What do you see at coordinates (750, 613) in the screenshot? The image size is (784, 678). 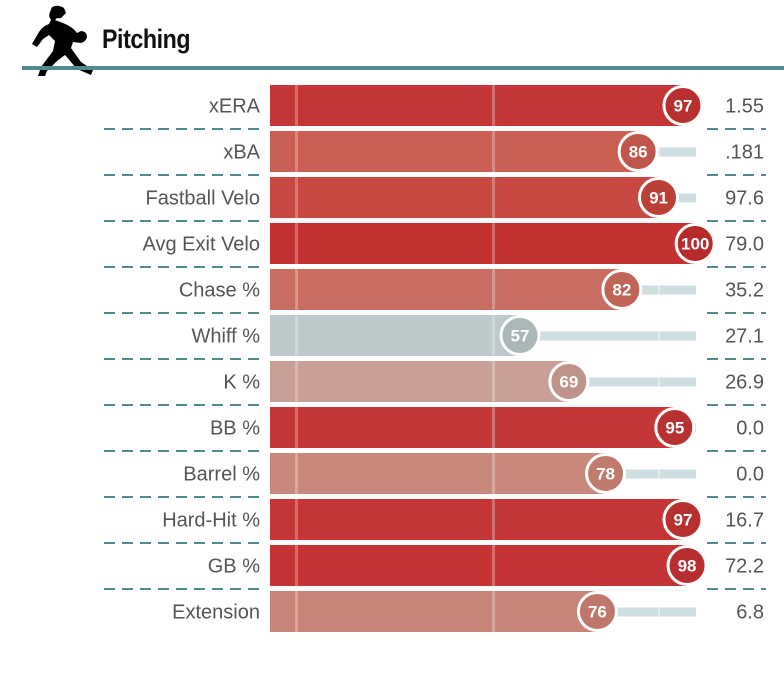 I see `stat-value: 6.8` at bounding box center [750, 613].